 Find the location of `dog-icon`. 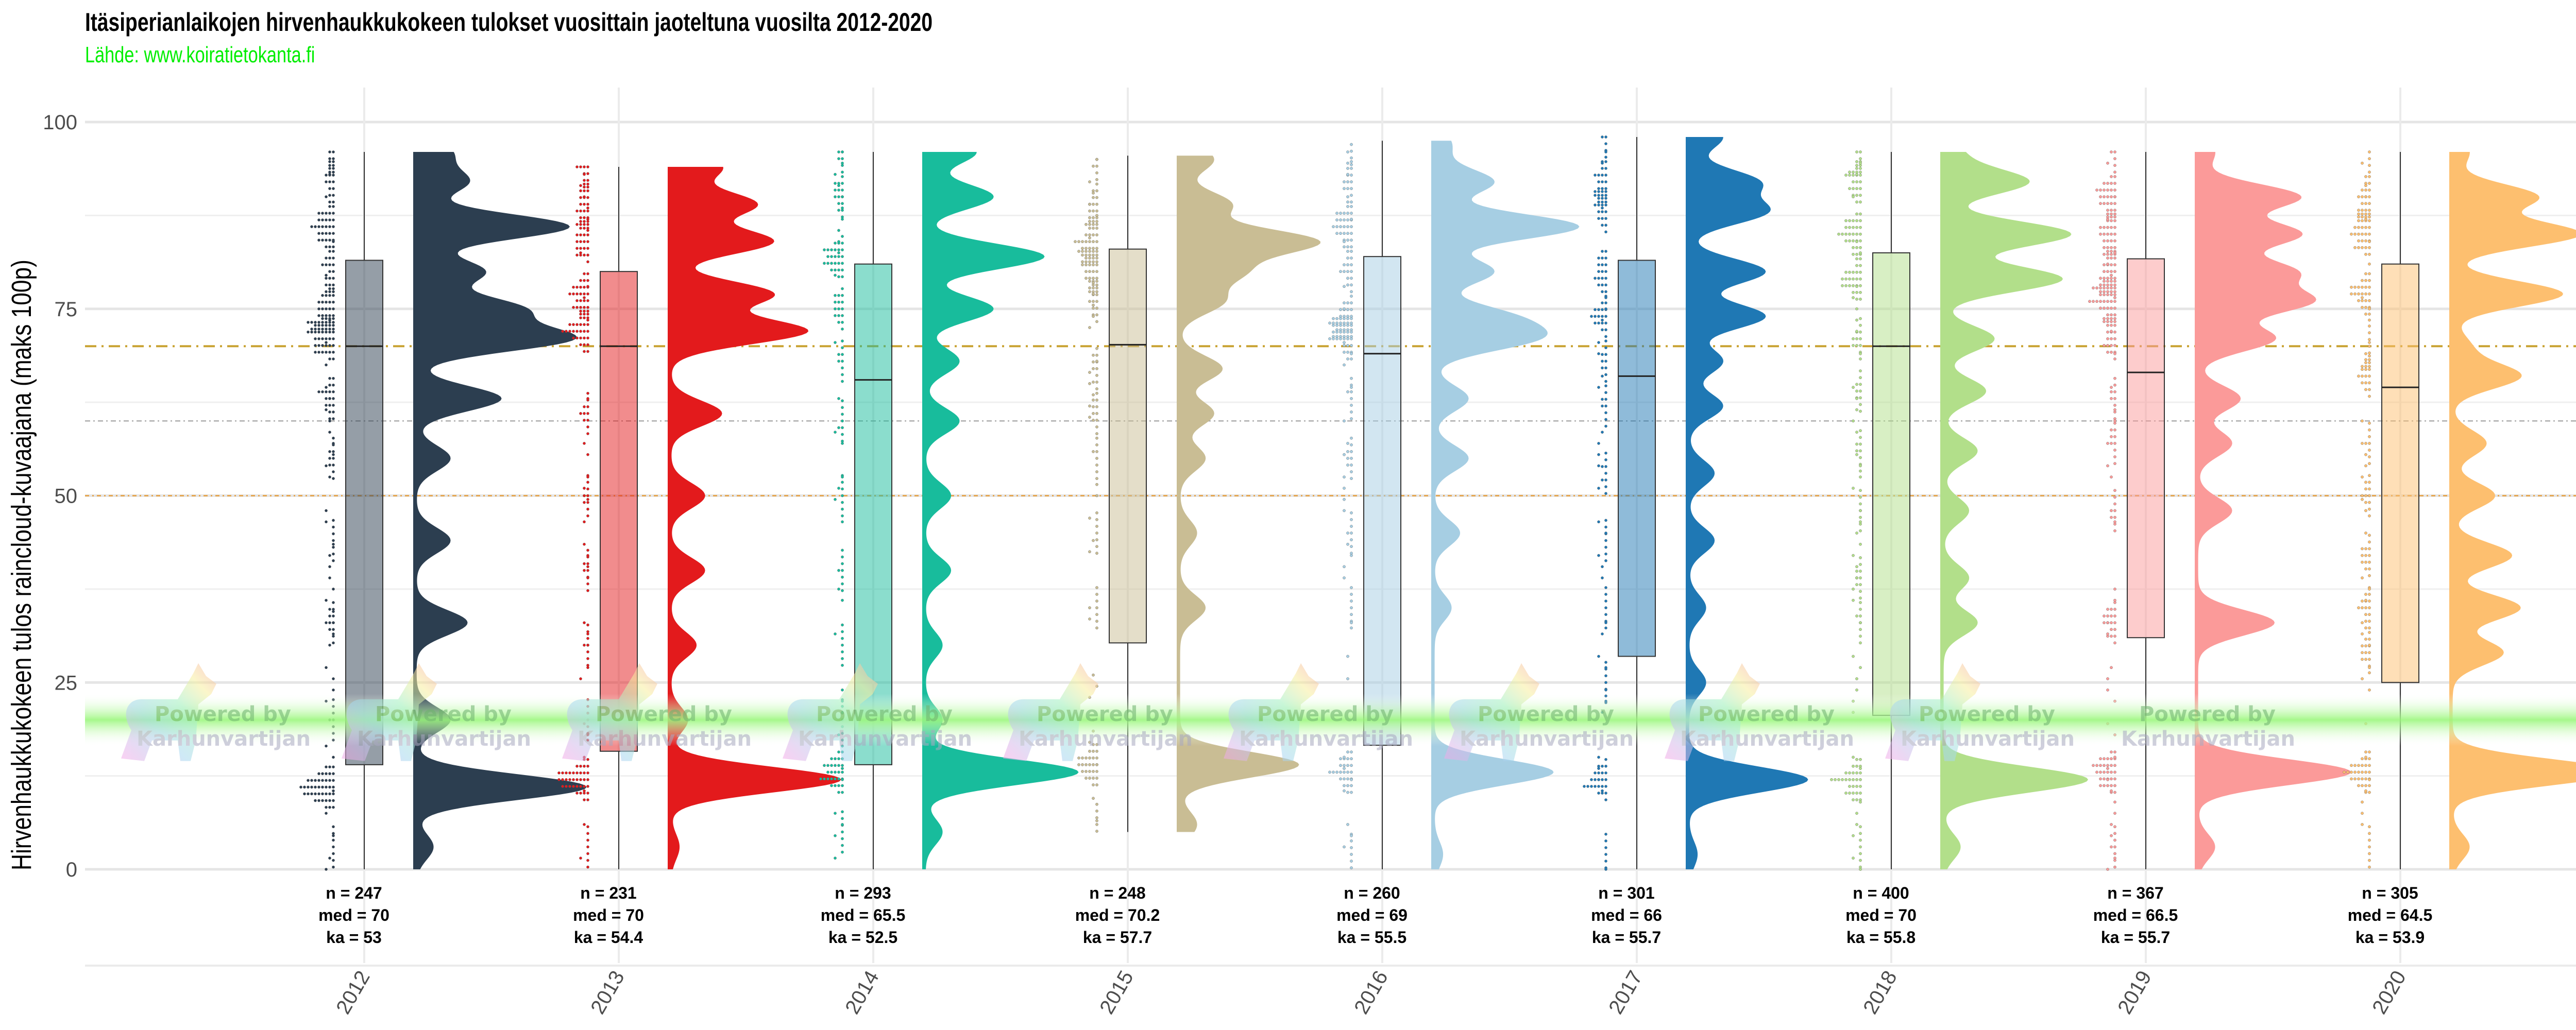

dog-icon is located at coordinates (609, 712).